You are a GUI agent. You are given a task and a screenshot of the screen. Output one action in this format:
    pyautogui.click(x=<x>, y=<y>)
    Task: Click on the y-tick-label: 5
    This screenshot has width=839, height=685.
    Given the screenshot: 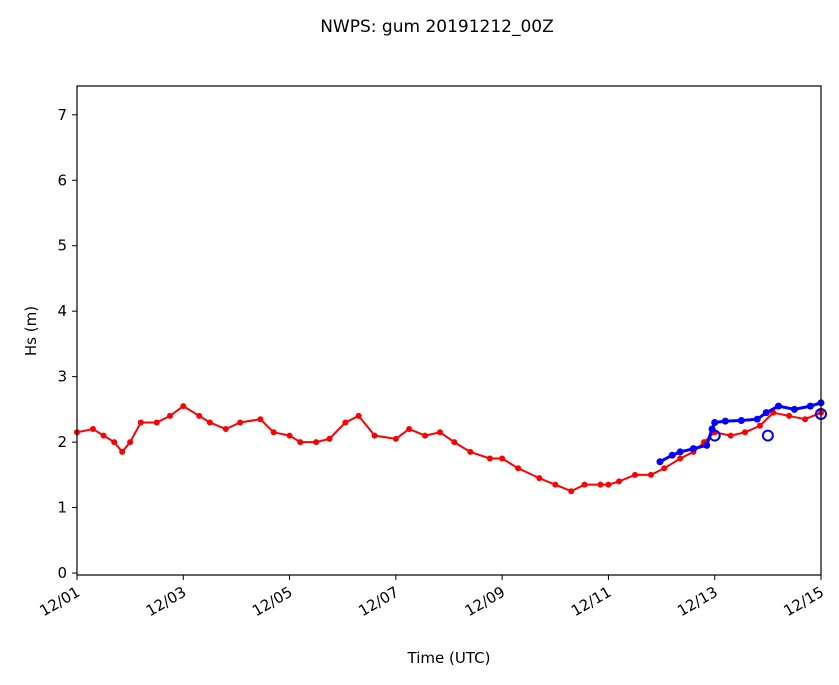 What is the action you would take?
    pyautogui.click(x=62, y=246)
    